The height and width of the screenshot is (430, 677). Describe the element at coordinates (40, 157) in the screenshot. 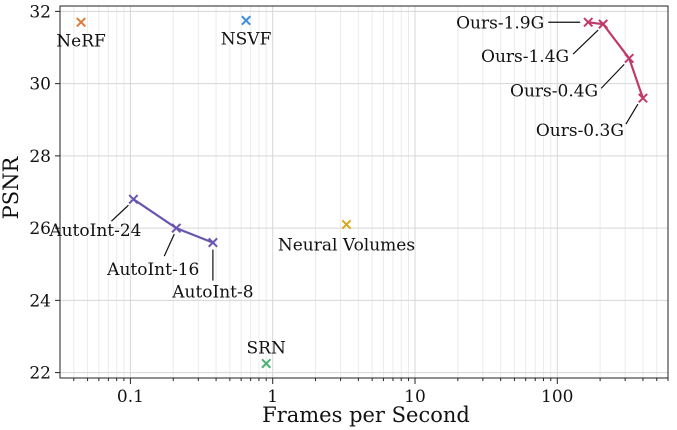

I see `y-tick-label: 28` at that location.